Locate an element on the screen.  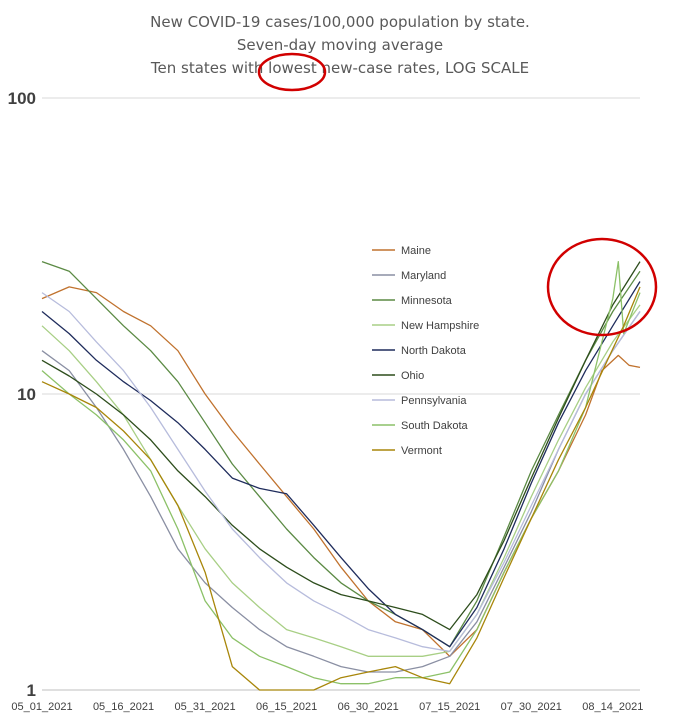
y-axis-ticks: 100 10 1 is located at coordinates (22, 394).